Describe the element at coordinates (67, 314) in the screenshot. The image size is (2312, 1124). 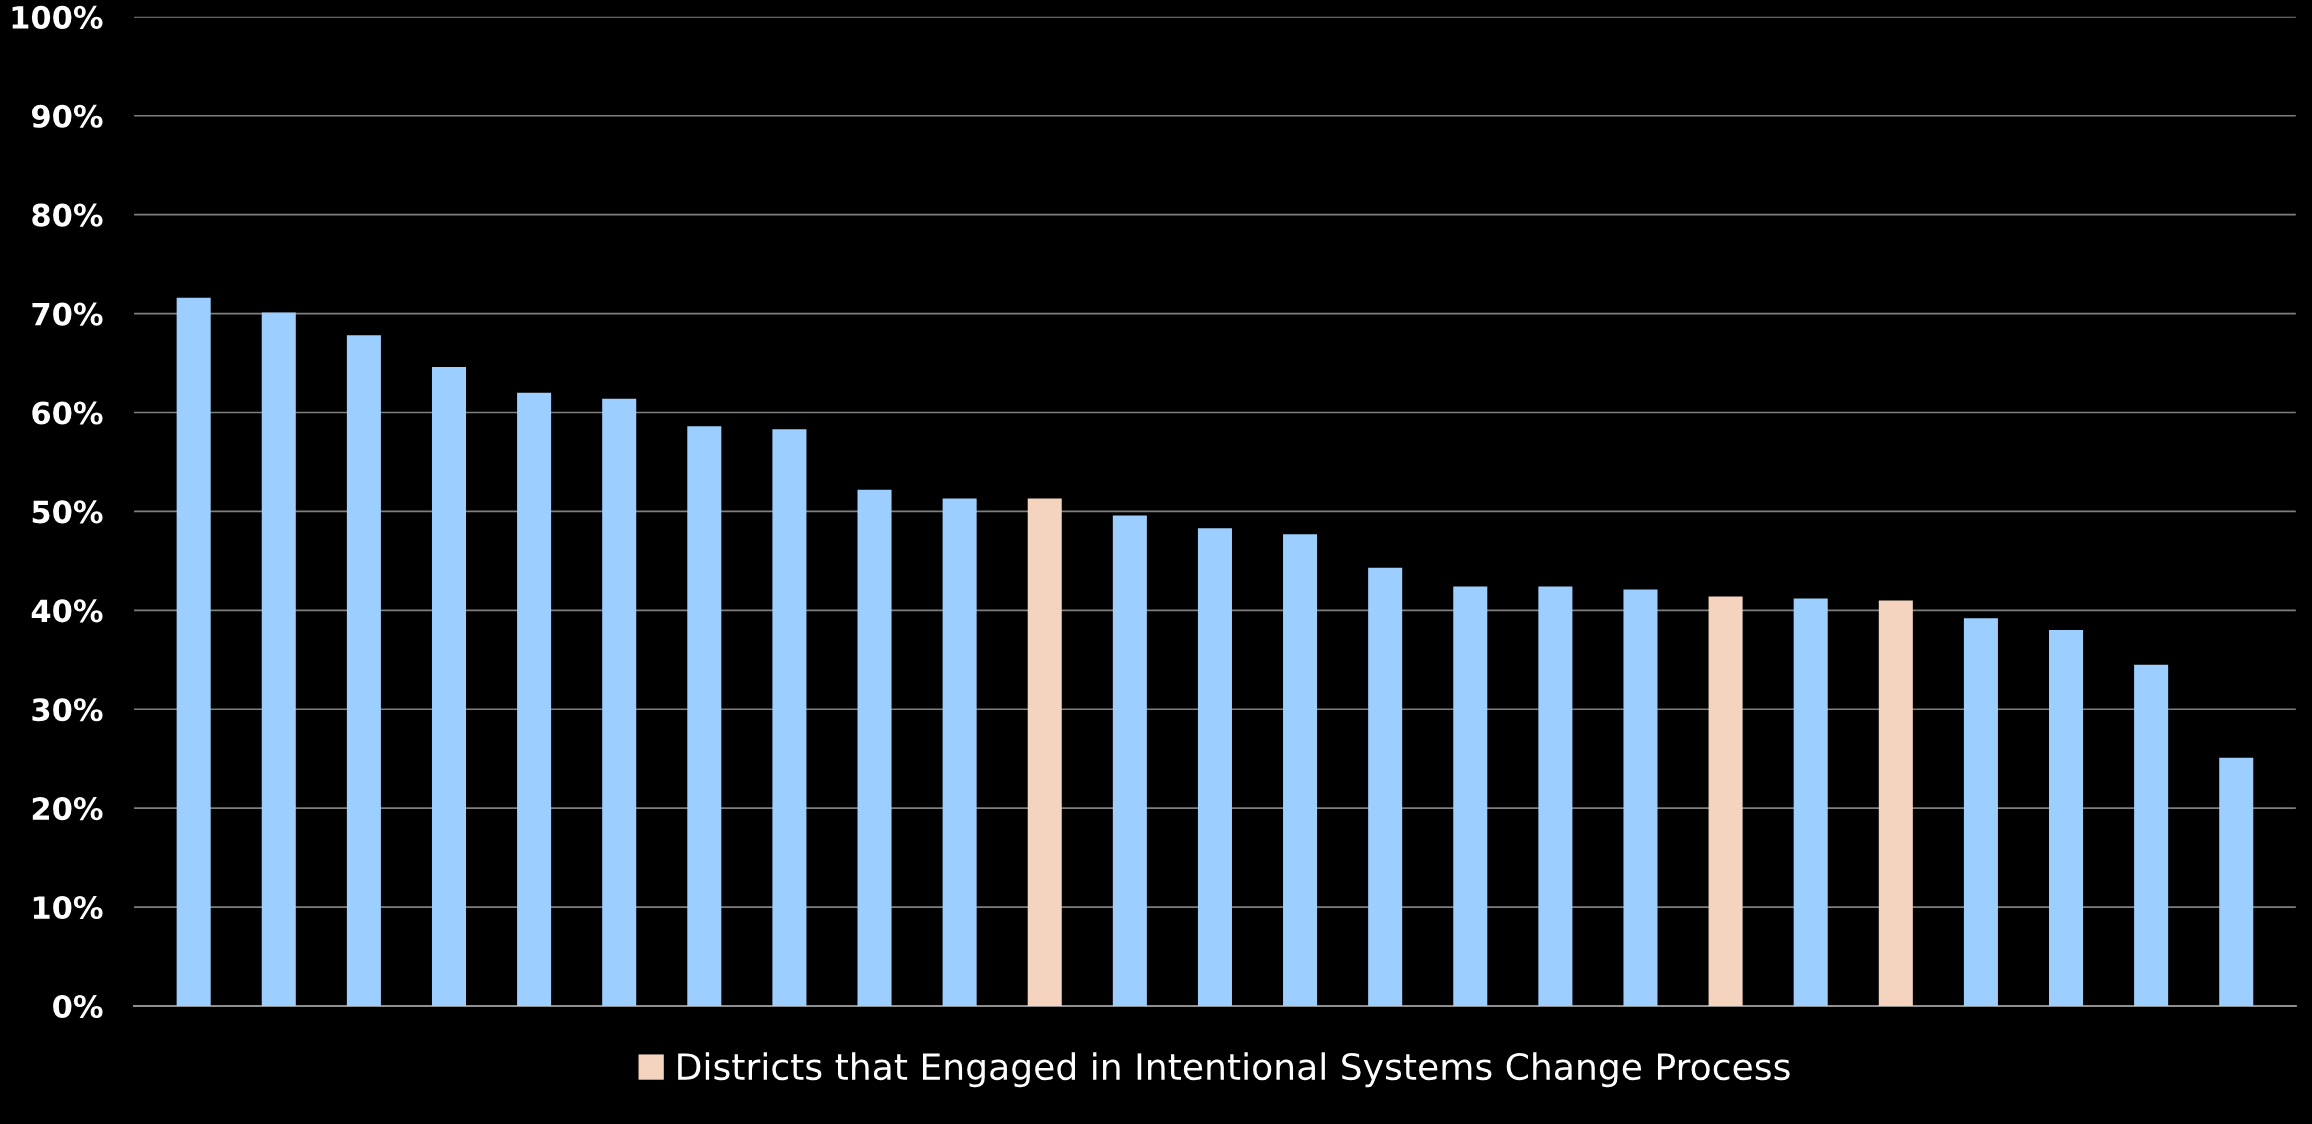
I see `y-tick-label: 70%` at that location.